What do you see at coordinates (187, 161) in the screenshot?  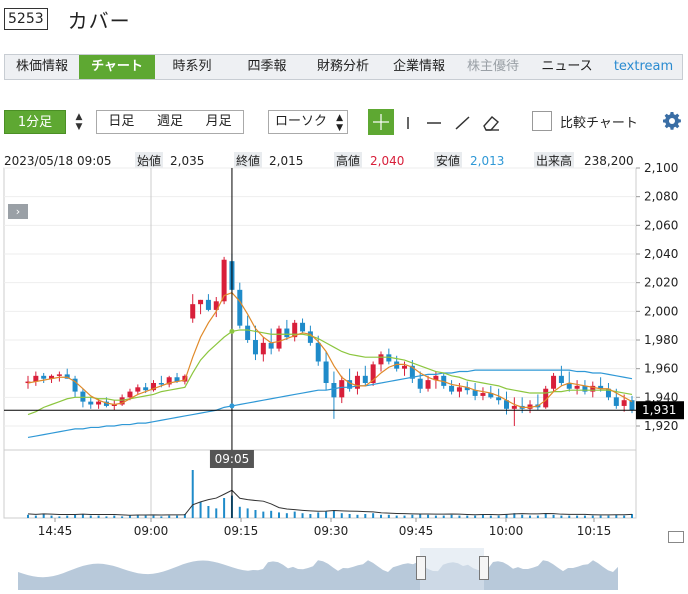 I see `open-value: 2,035` at bounding box center [187, 161].